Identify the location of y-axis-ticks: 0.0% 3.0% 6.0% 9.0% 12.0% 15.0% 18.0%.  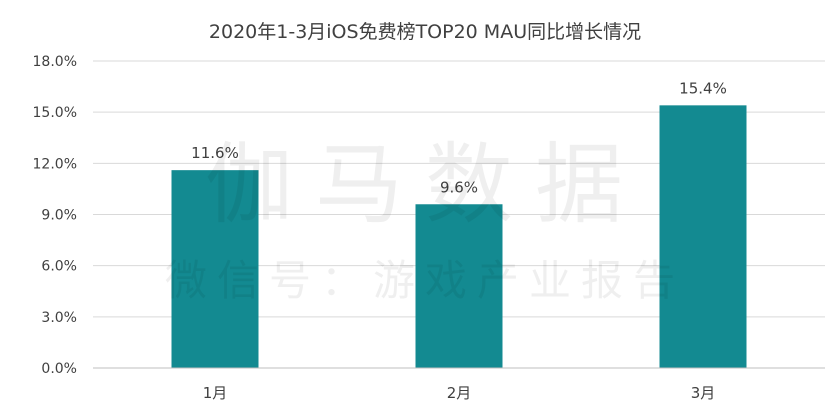
(55, 215).